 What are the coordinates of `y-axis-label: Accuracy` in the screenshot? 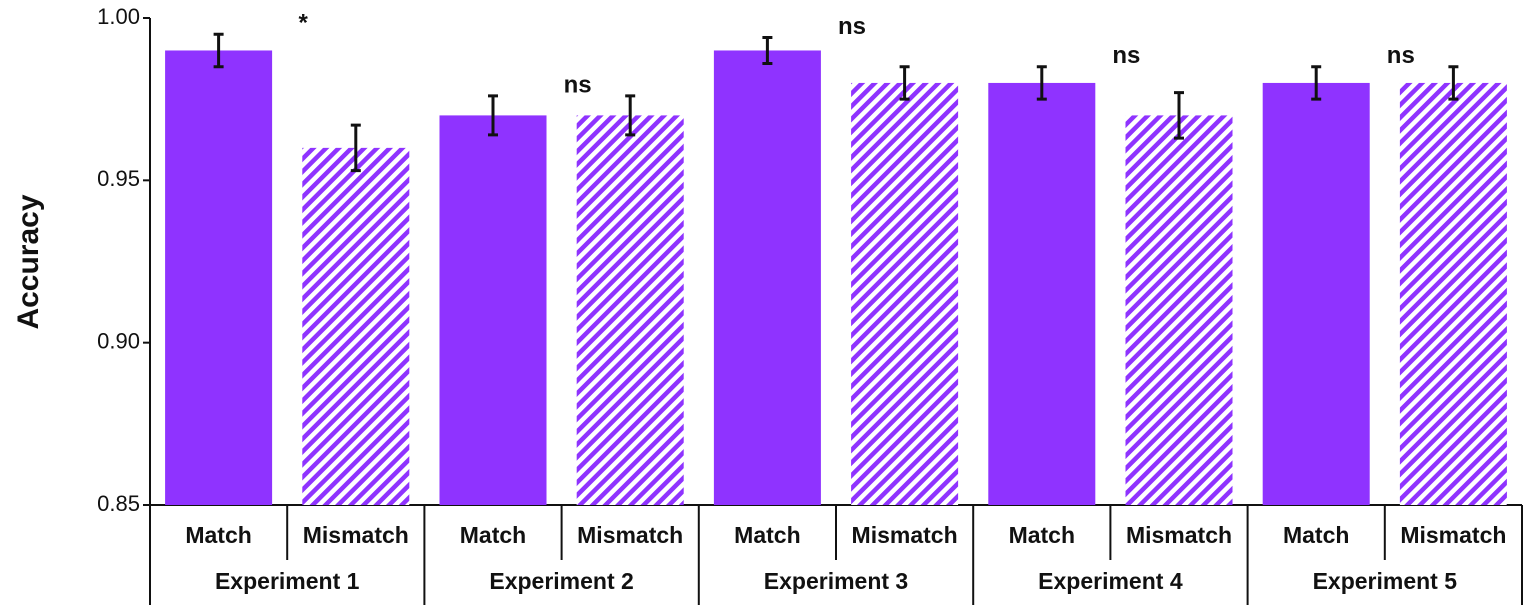 It's located at (28, 261).